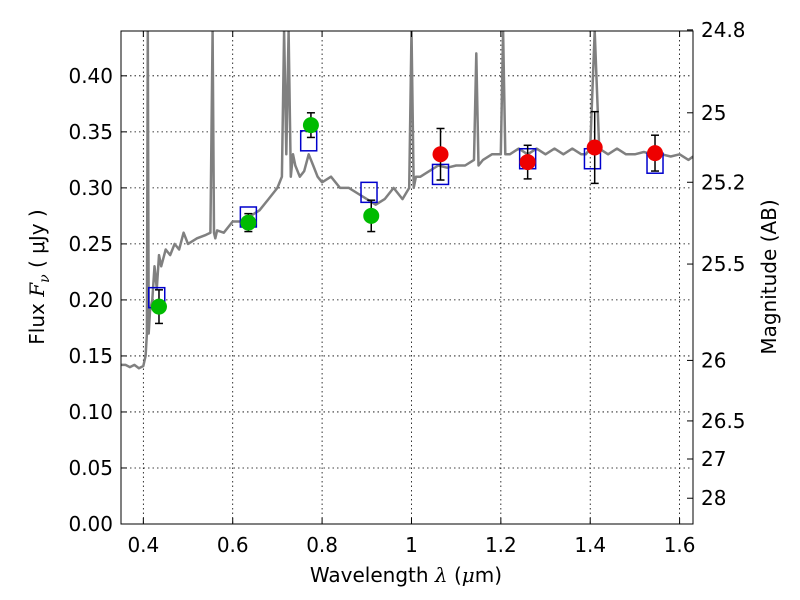  I want to click on y-axis-label: Flux Fν ( μJy ), so click(39, 276).